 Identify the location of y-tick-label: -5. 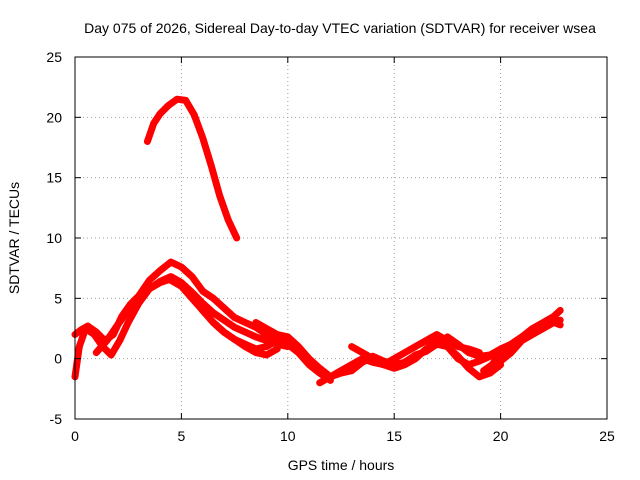
(56, 419).